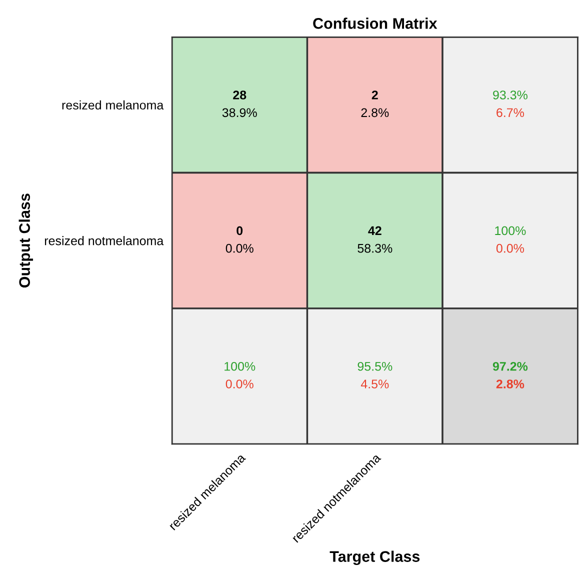  I want to click on data-label: 28, so click(239, 95).